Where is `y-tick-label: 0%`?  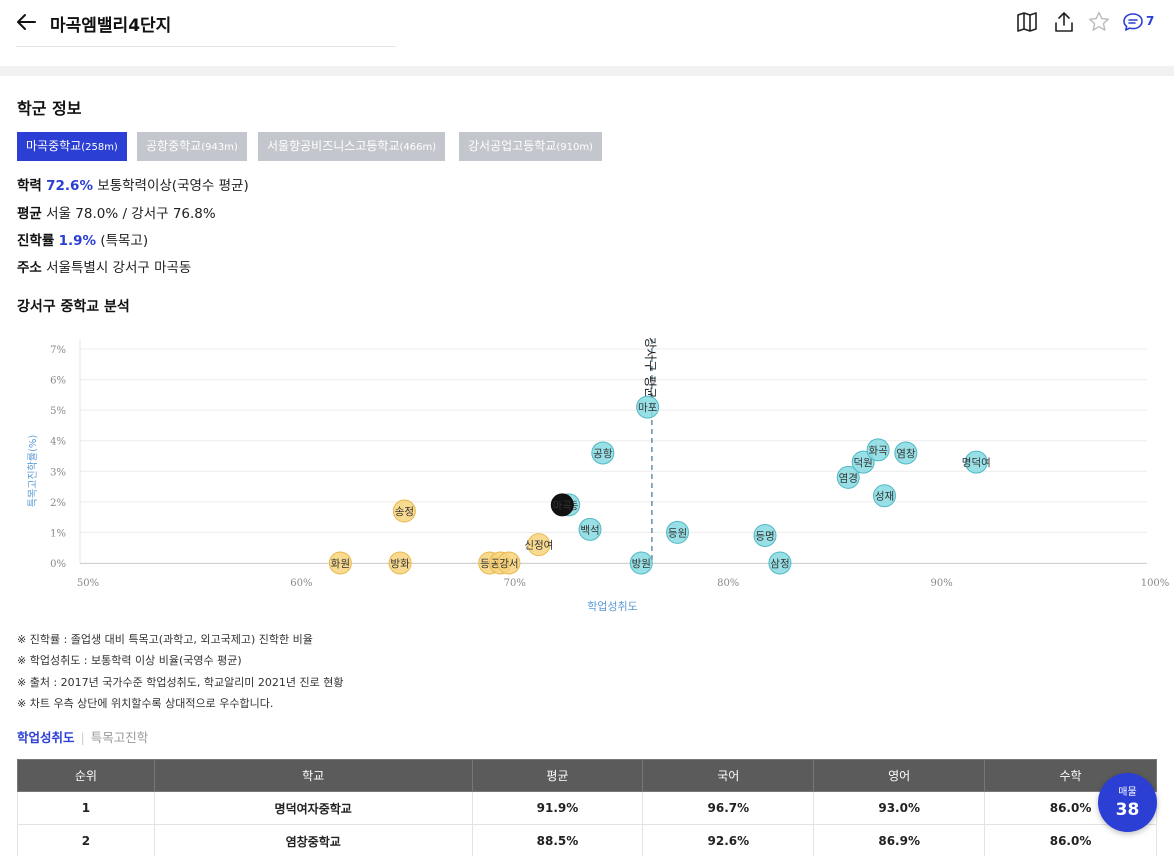
y-tick-label: 0% is located at coordinates (58, 564).